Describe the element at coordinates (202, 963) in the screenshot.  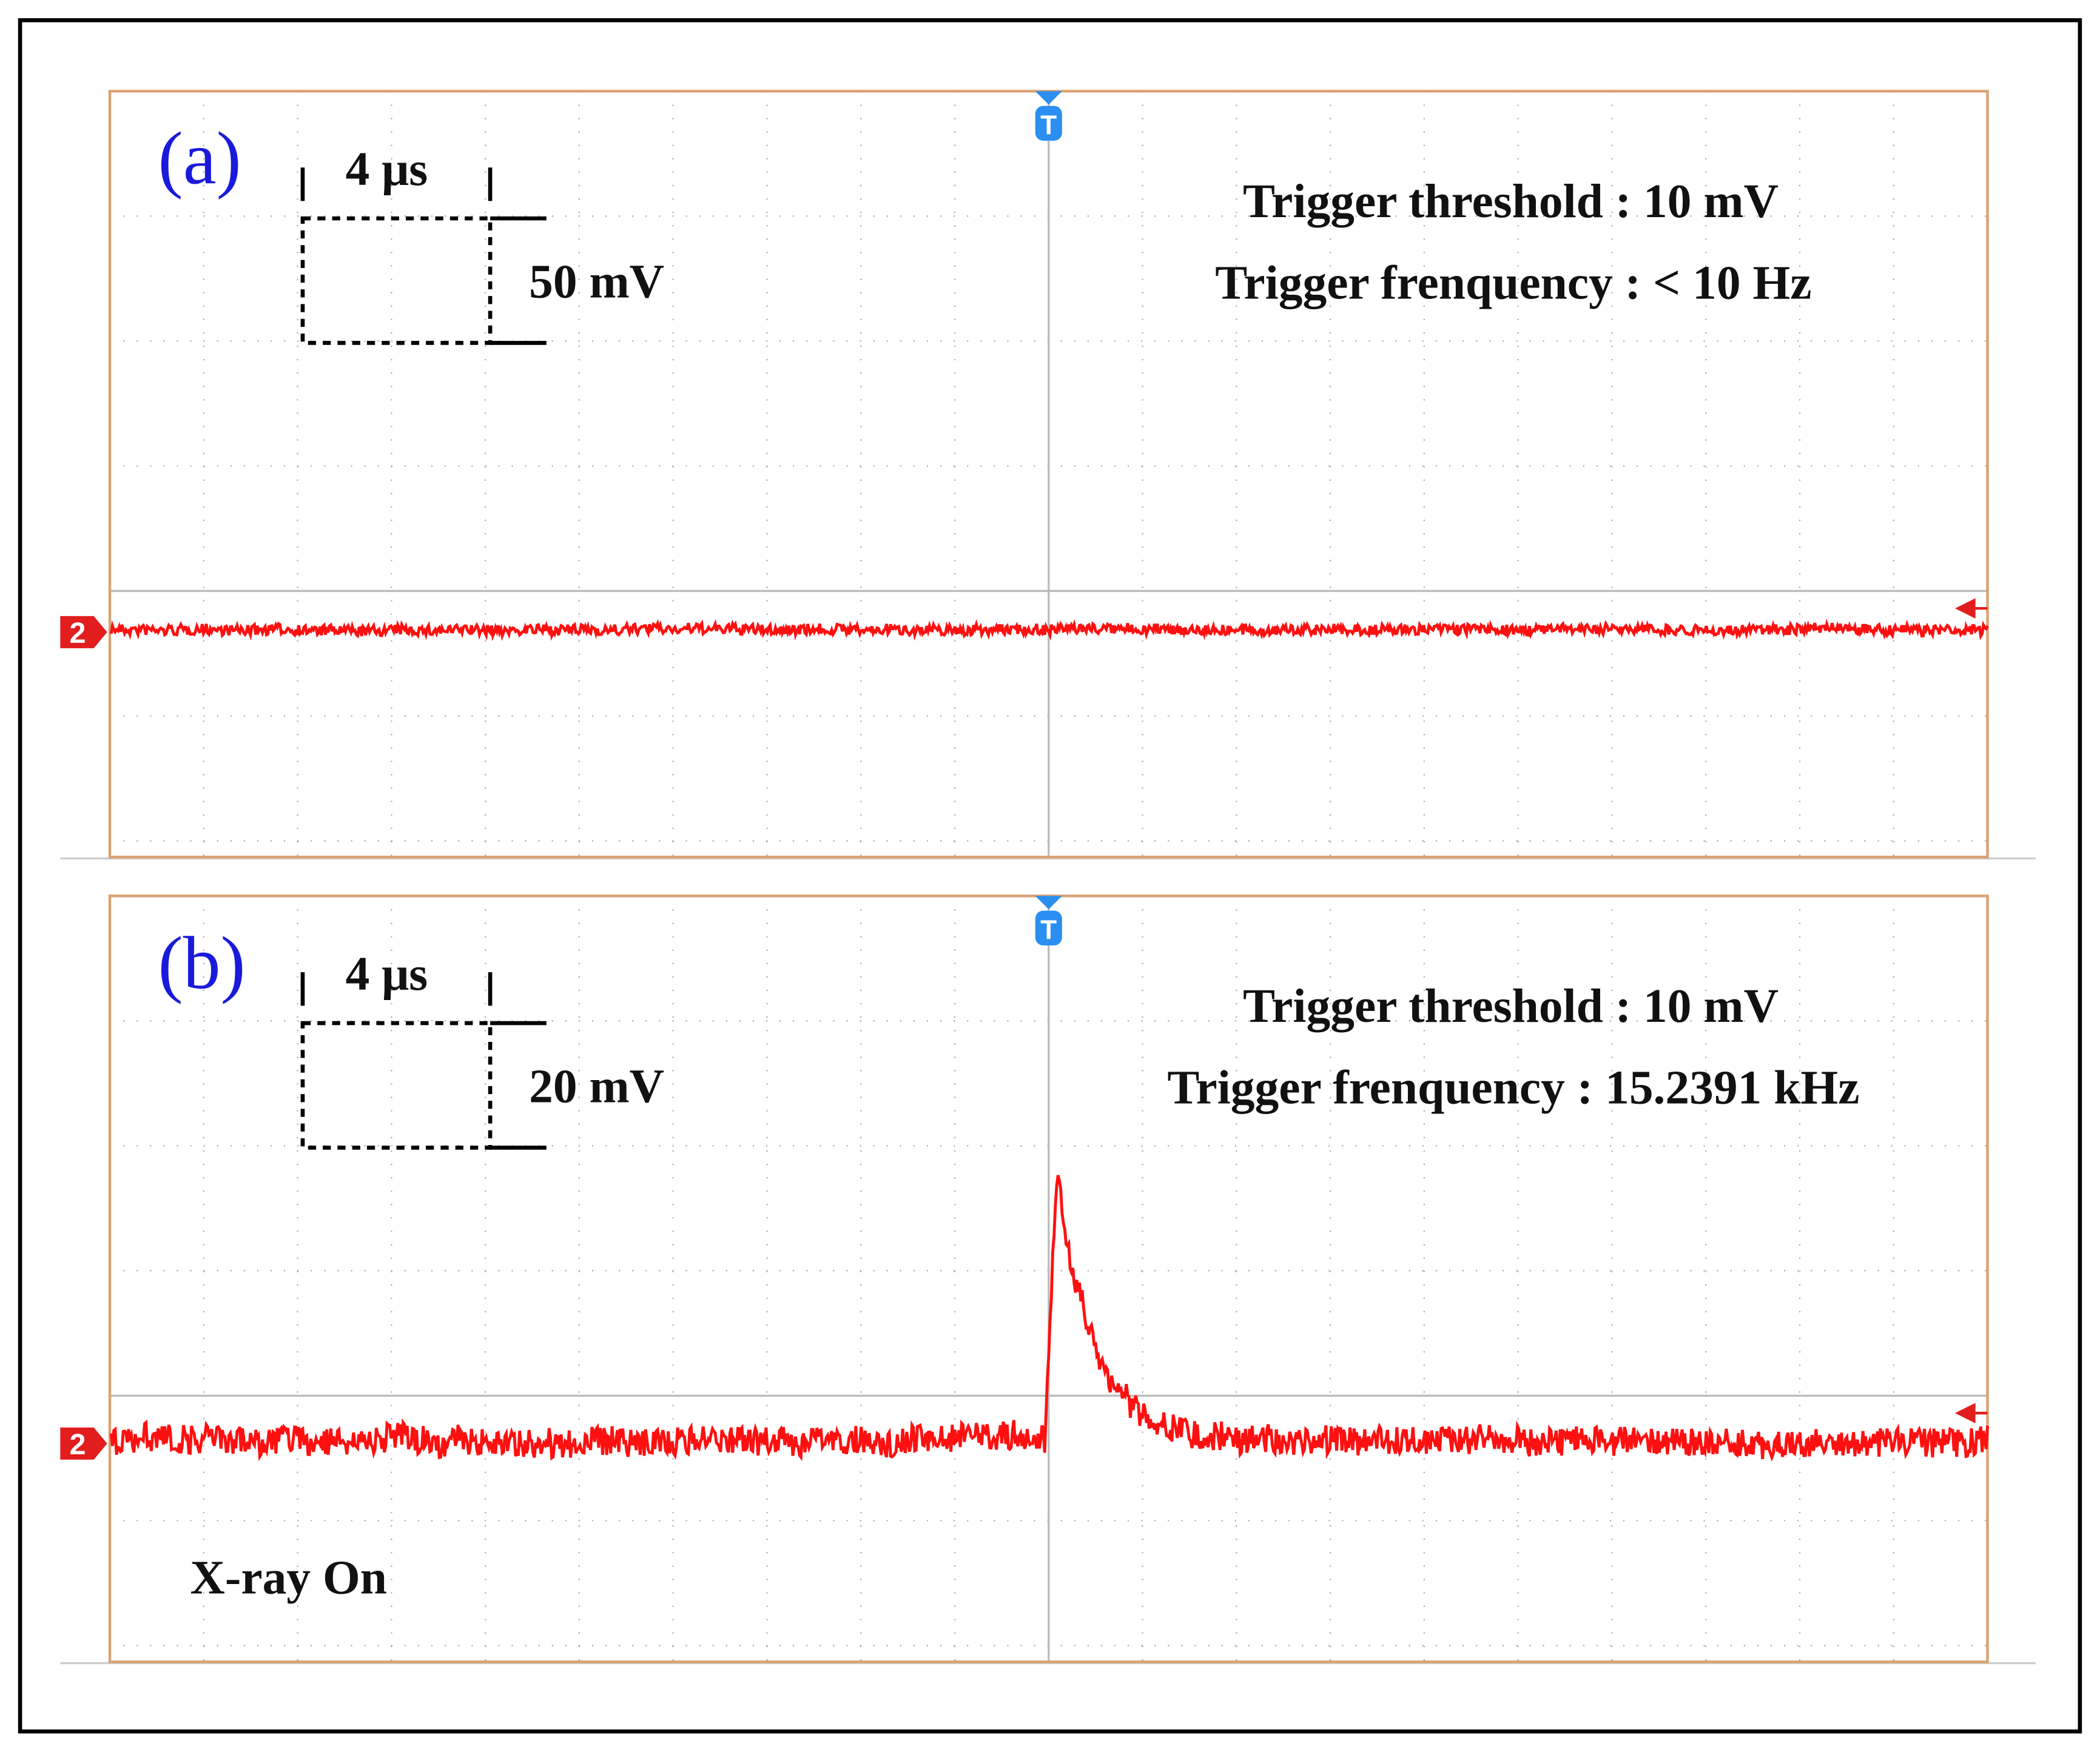
I see `panel-label: (b)` at that location.